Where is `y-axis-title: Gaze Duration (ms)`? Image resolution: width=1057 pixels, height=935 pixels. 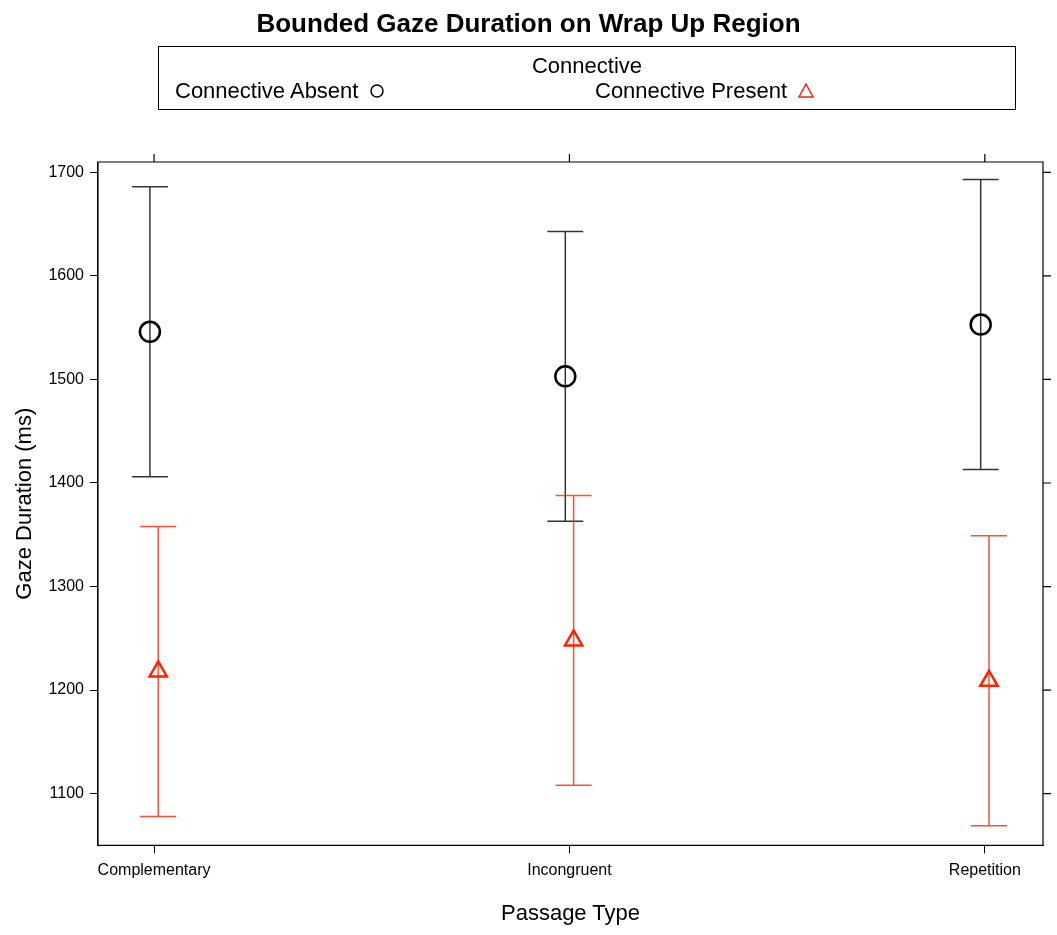
y-axis-title: Gaze Duration (ms) is located at coordinates (24, 503).